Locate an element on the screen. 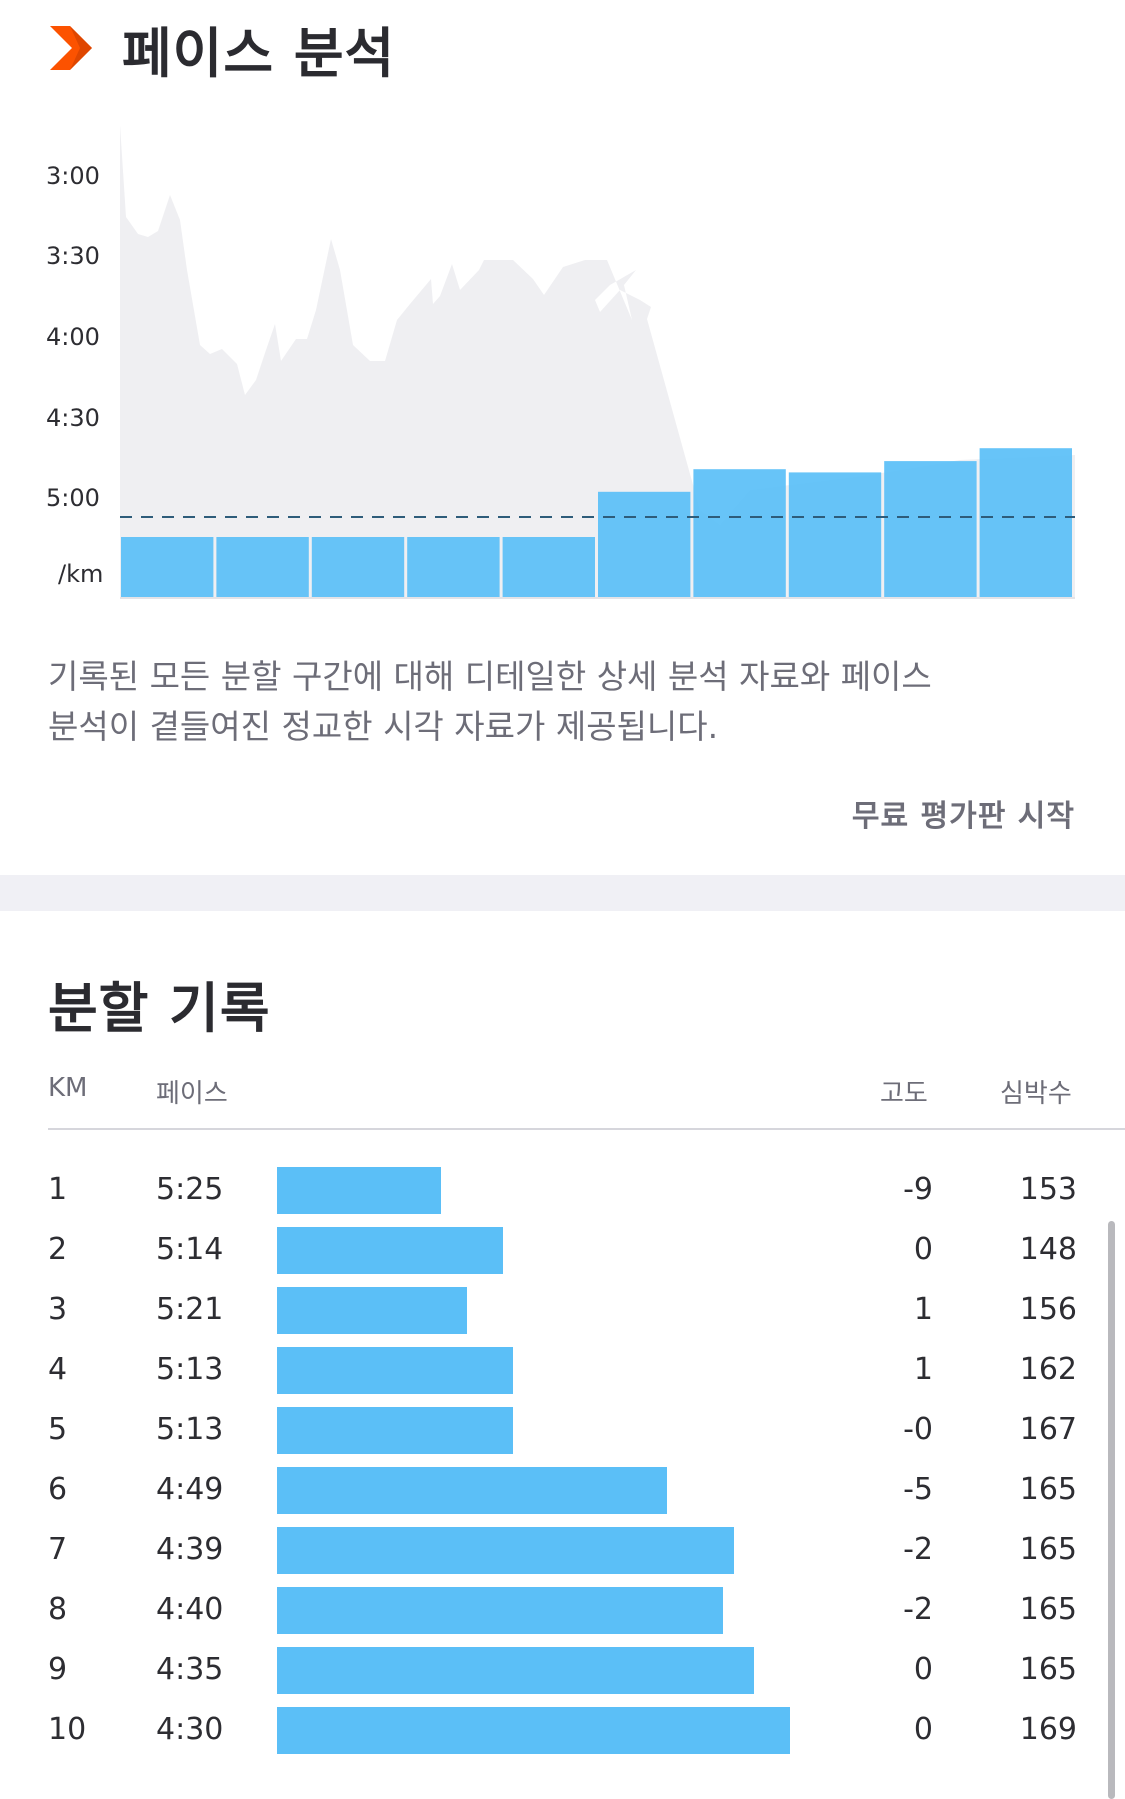 The width and height of the screenshot is (1125, 1799). pace-analysis-header: 페이스 분석 is located at coordinates (222, 48).